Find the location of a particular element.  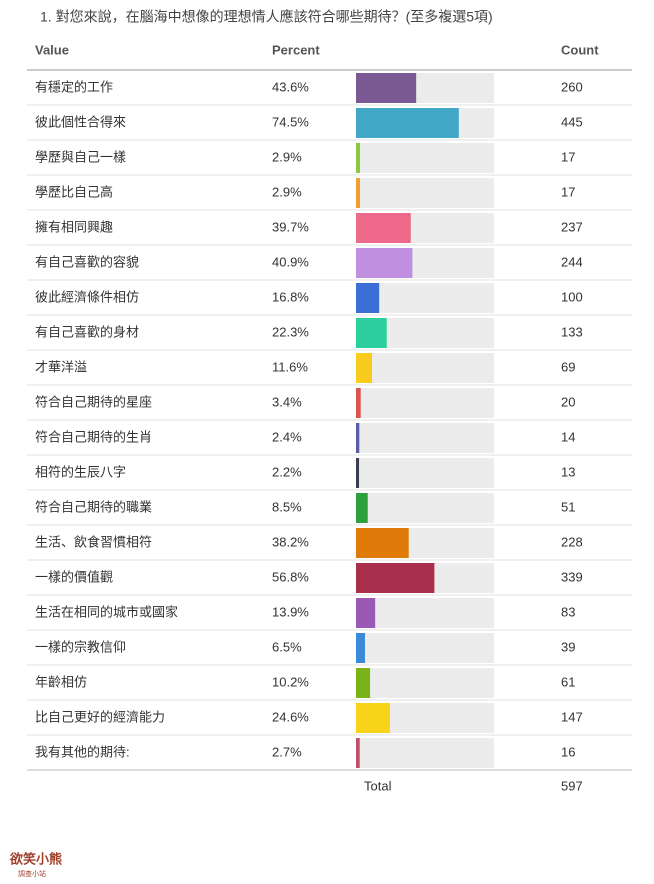

percent-label: 3.4% is located at coordinates (287, 401).